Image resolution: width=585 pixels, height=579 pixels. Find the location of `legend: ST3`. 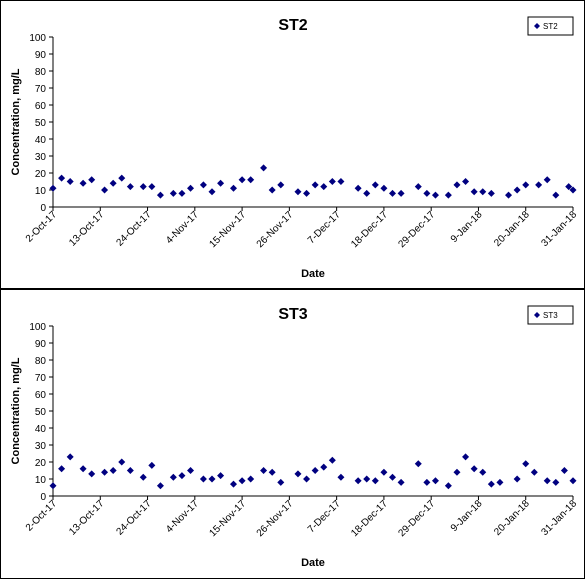

legend: ST3 is located at coordinates (550, 315).